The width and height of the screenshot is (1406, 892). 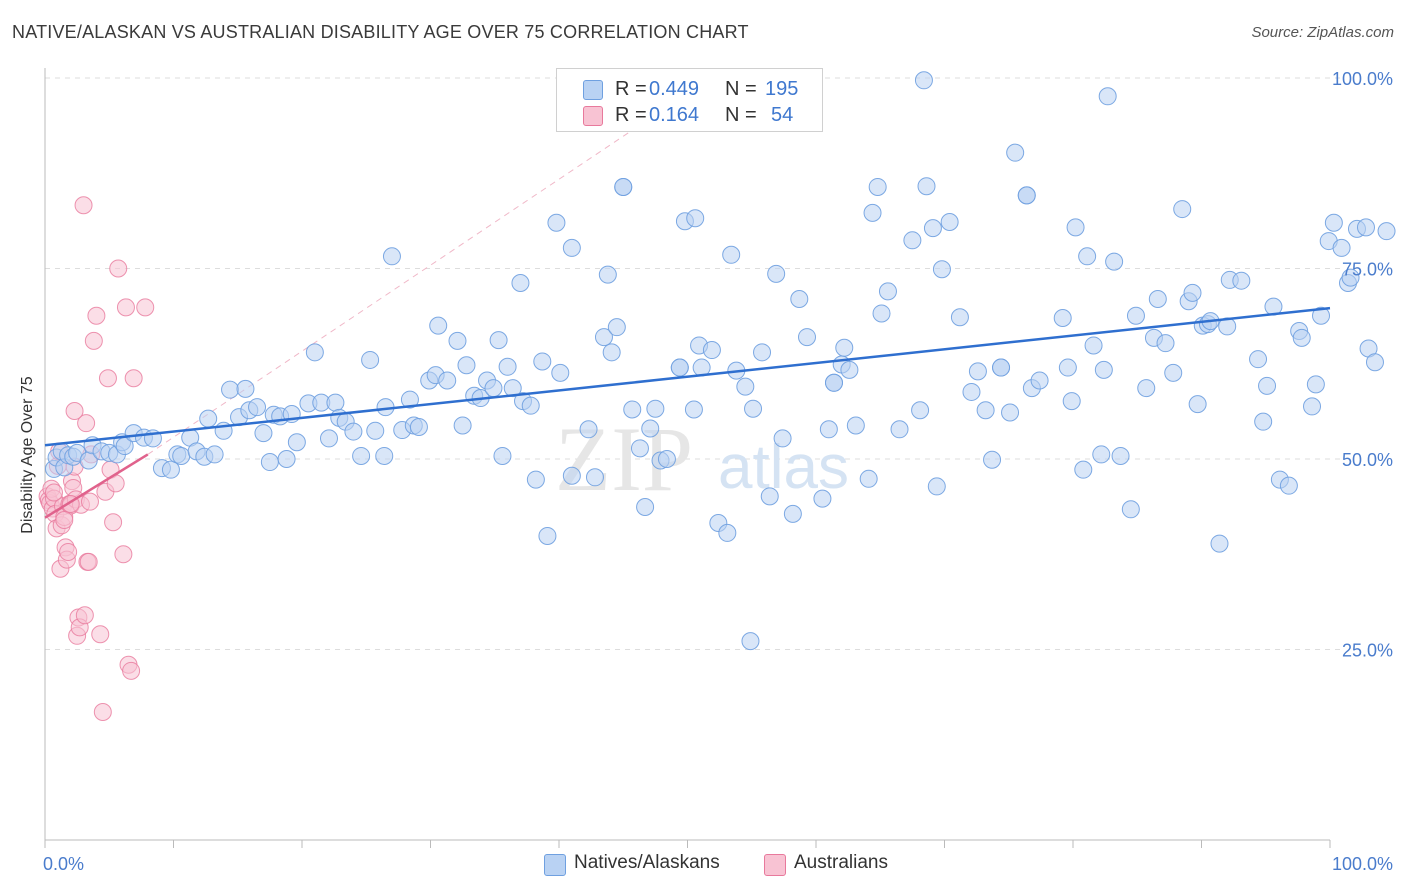 What do you see at coordinates (27, 455) in the screenshot?
I see `y-axis-label: Disability Age Over 75` at bounding box center [27, 455].